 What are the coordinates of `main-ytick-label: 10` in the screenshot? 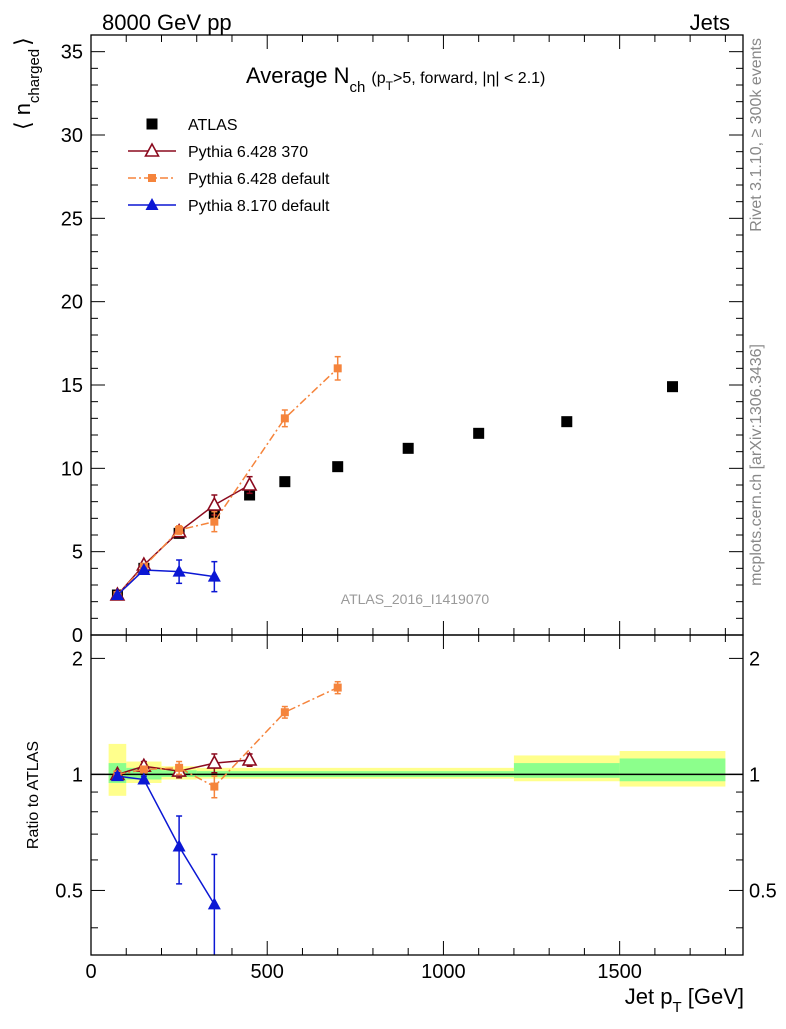 It's located at (72, 469).